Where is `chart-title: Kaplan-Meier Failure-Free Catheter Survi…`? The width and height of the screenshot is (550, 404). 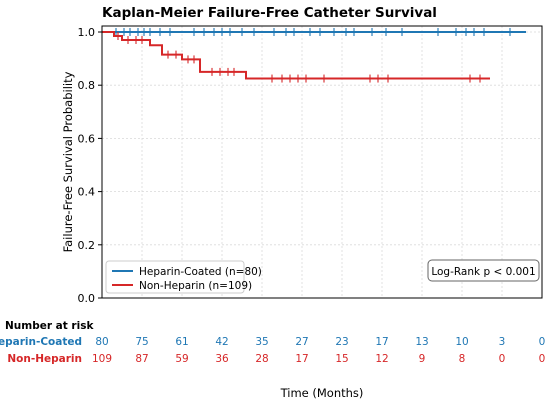 chart-title: Kaplan-Meier Failure-Free Catheter Survi… is located at coordinates (269, 13).